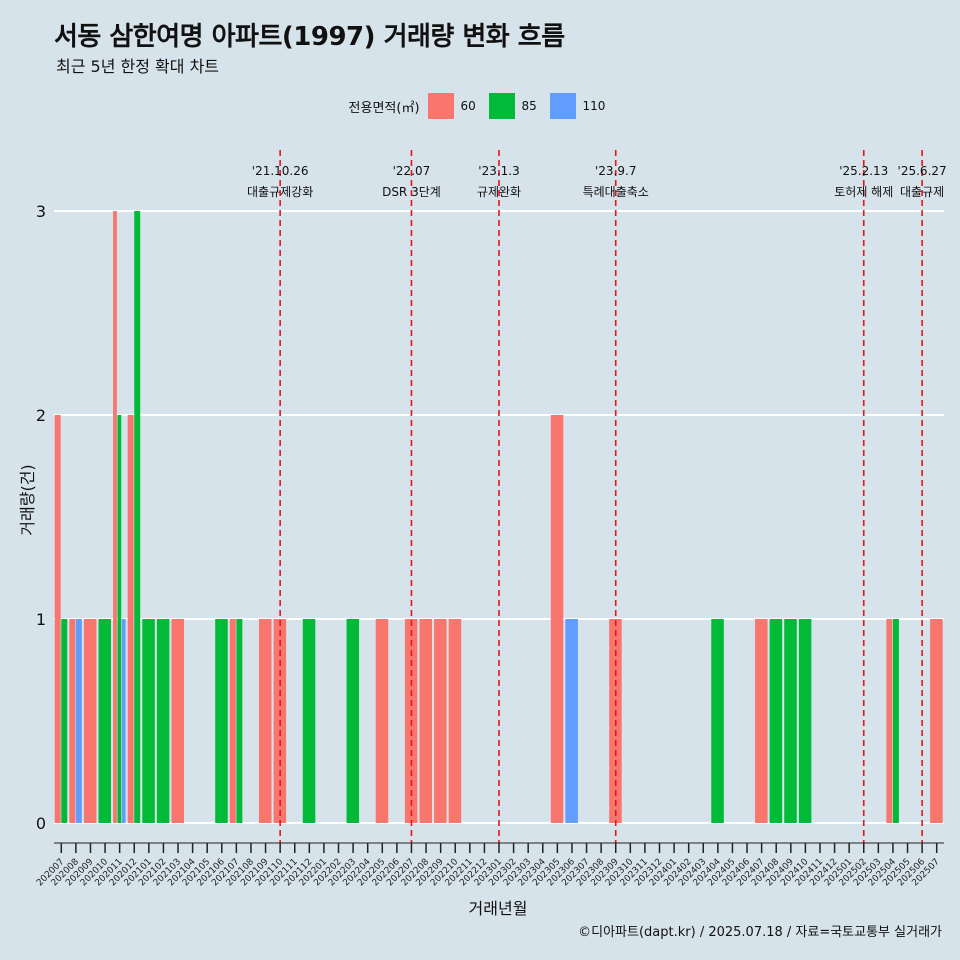  What do you see at coordinates (922, 171) in the screenshot?
I see `annotation-date-202506: '25.6.27` at bounding box center [922, 171].